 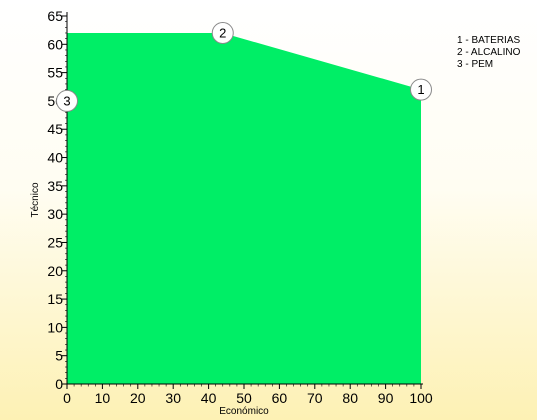 I want to click on legend: 1 - BATERIAS 2 - ALCALINO 3 - PEM, so click(x=489, y=52).